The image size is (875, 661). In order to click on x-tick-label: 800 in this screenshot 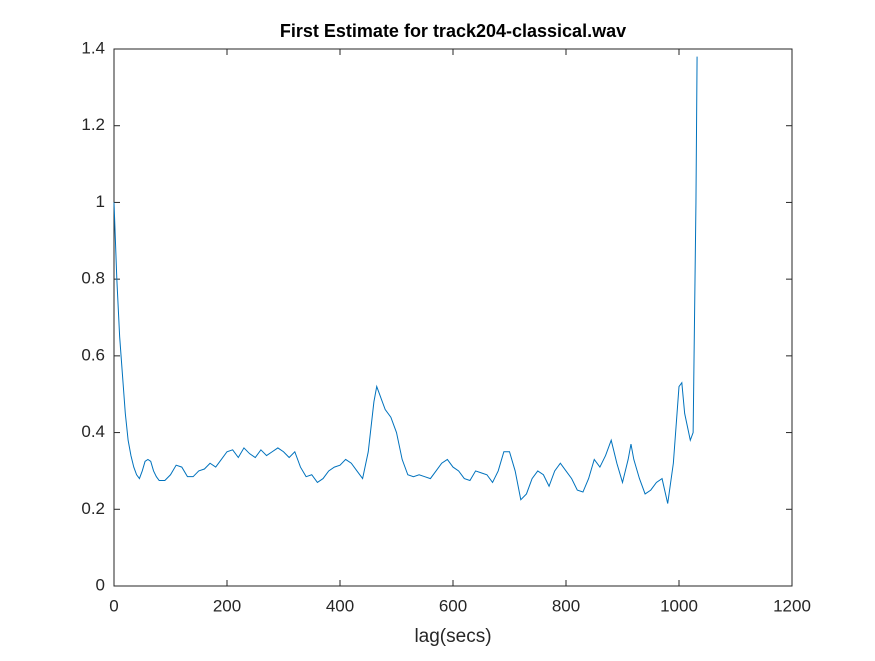, I will do `click(566, 605)`.